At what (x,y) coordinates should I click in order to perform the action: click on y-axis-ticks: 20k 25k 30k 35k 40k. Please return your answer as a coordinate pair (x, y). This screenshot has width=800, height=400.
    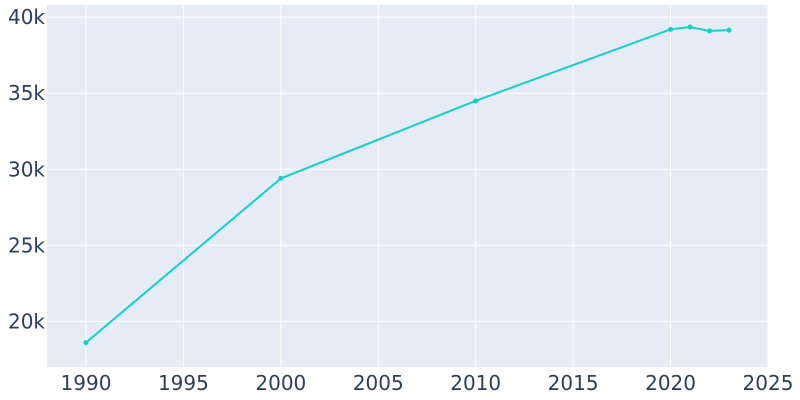
    Looking at the image, I should click on (26, 169).